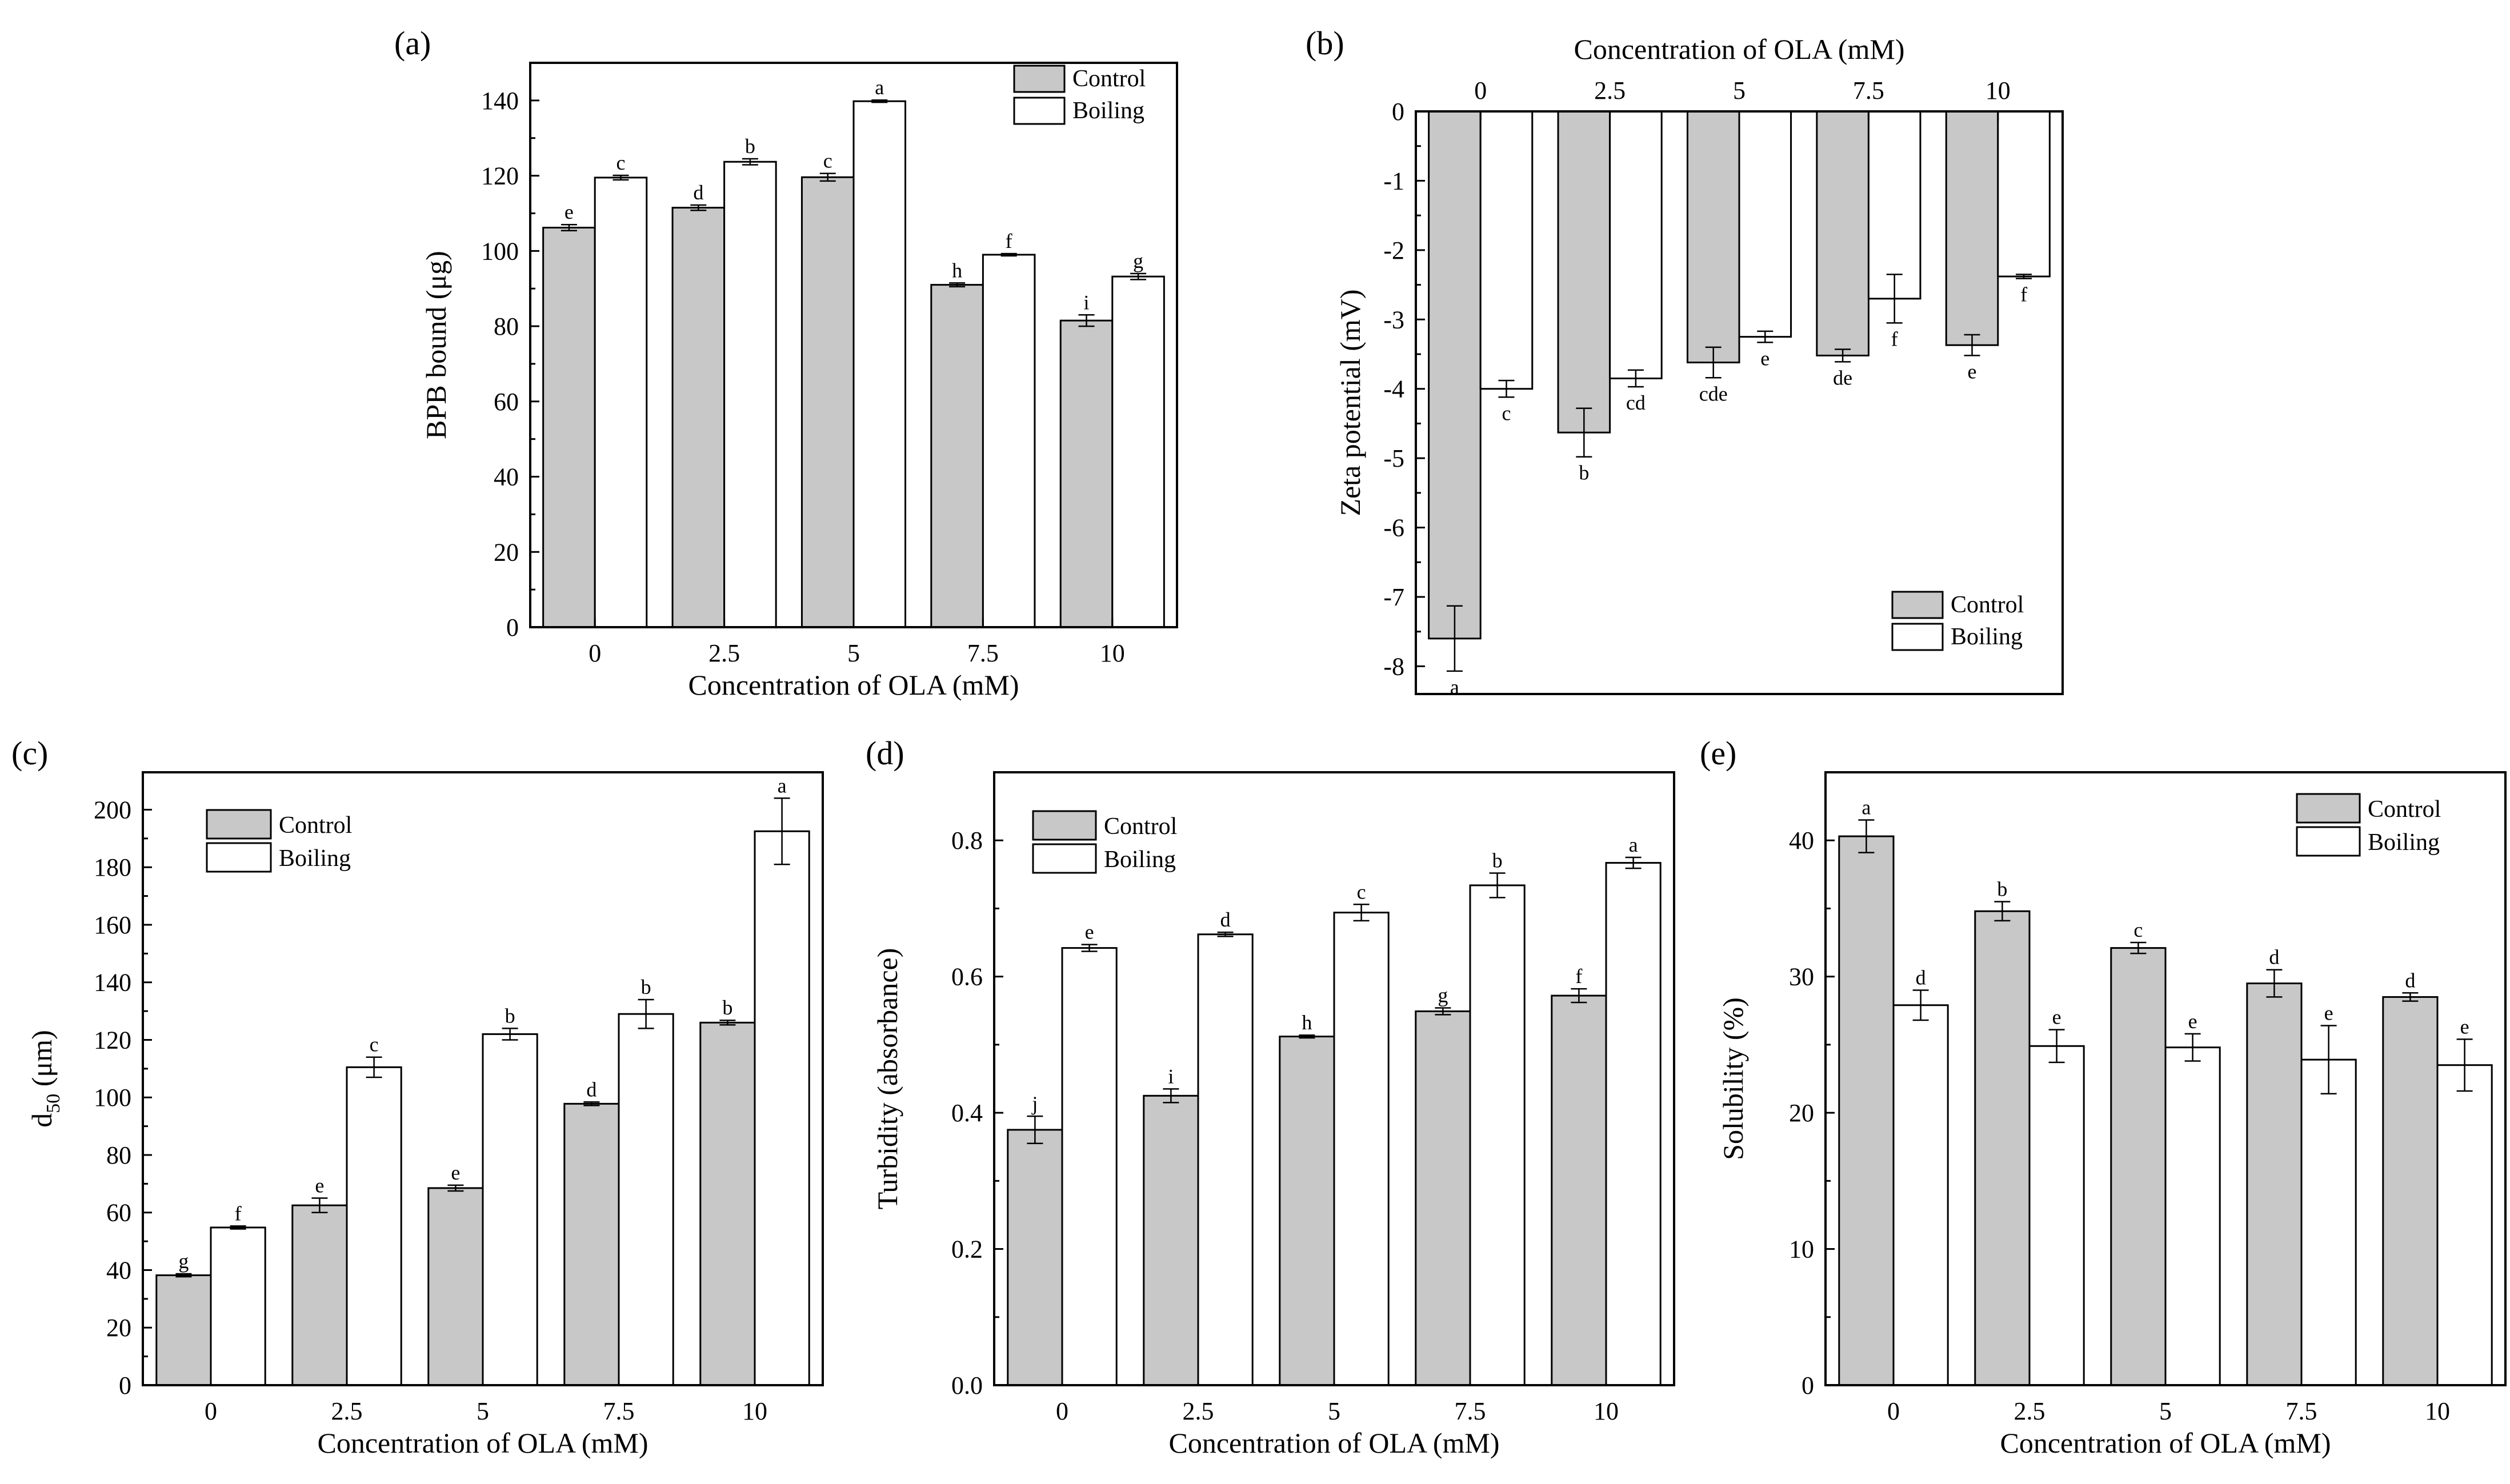  I want to click on y-tick-label-0.0: 0.0, so click(967, 1385).